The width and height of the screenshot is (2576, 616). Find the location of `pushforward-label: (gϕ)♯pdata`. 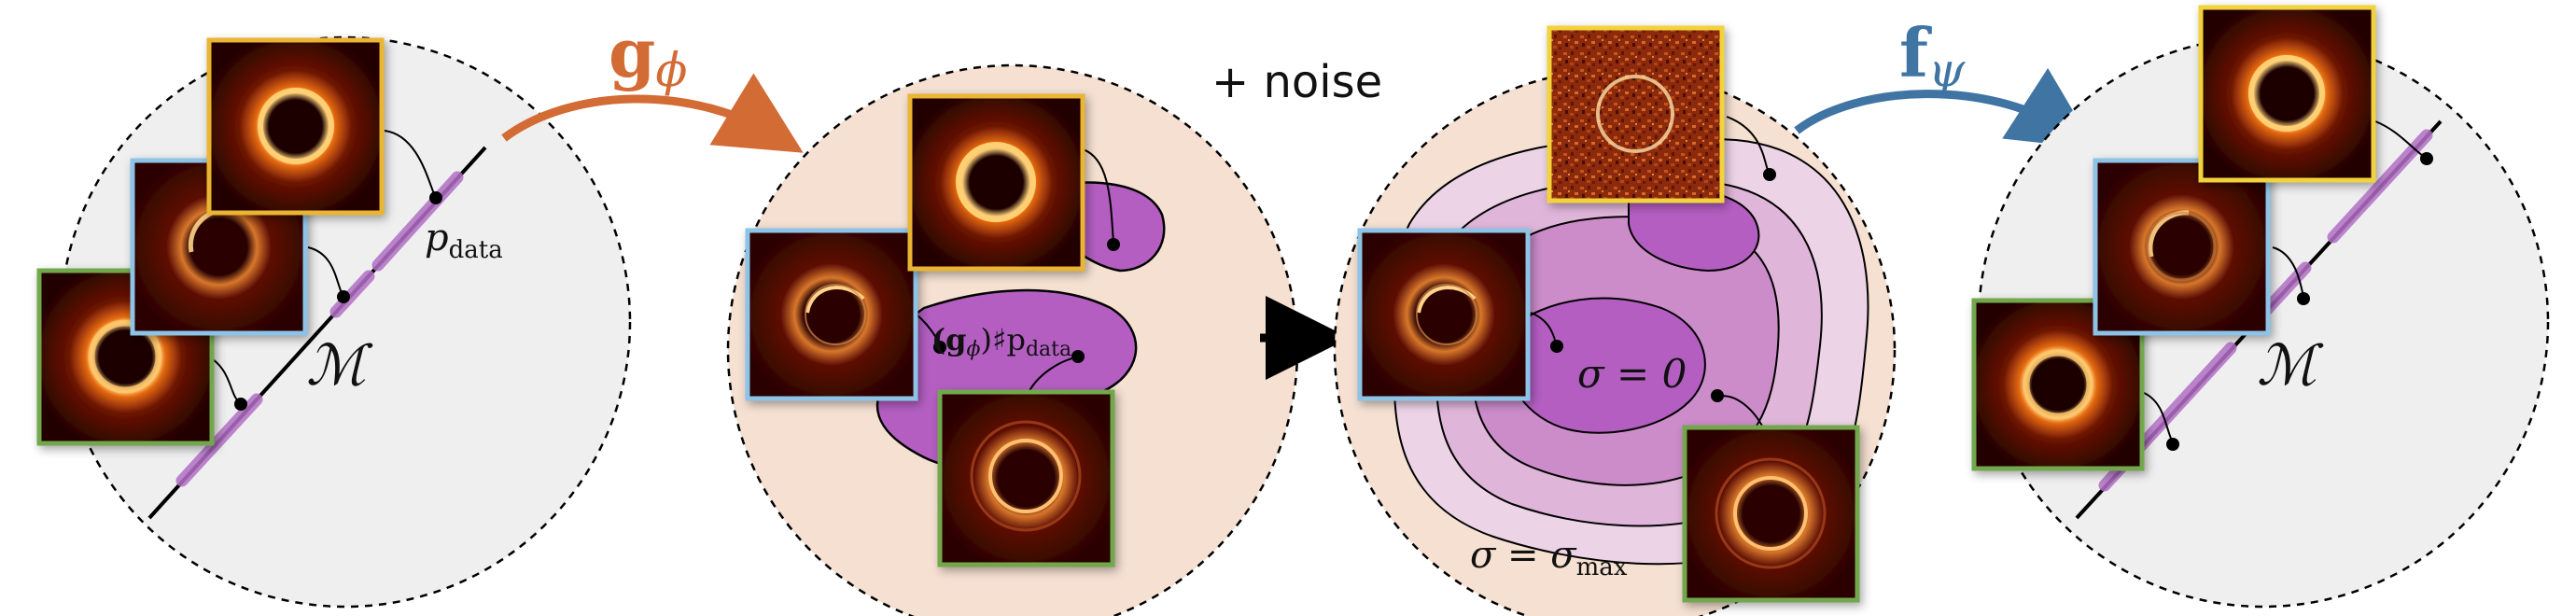

pushforward-label: (gϕ)♯pdata is located at coordinates (1001, 341).